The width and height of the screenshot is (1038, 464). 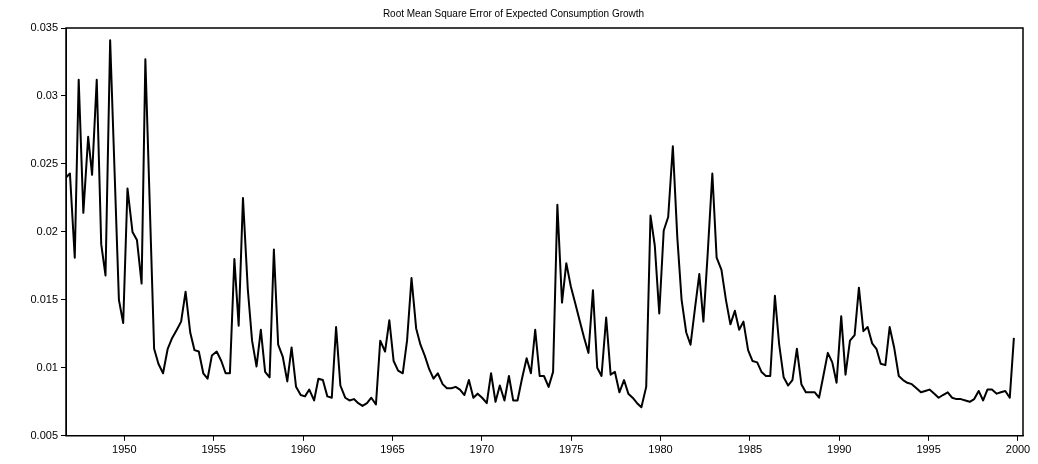 I want to click on x-tick-label: 2000, so click(x=1018, y=449).